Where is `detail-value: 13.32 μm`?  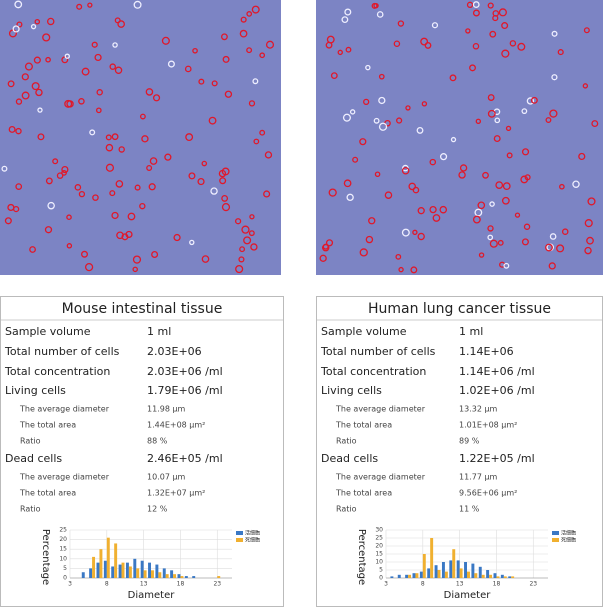 detail-value: 13.32 μm is located at coordinates (478, 409).